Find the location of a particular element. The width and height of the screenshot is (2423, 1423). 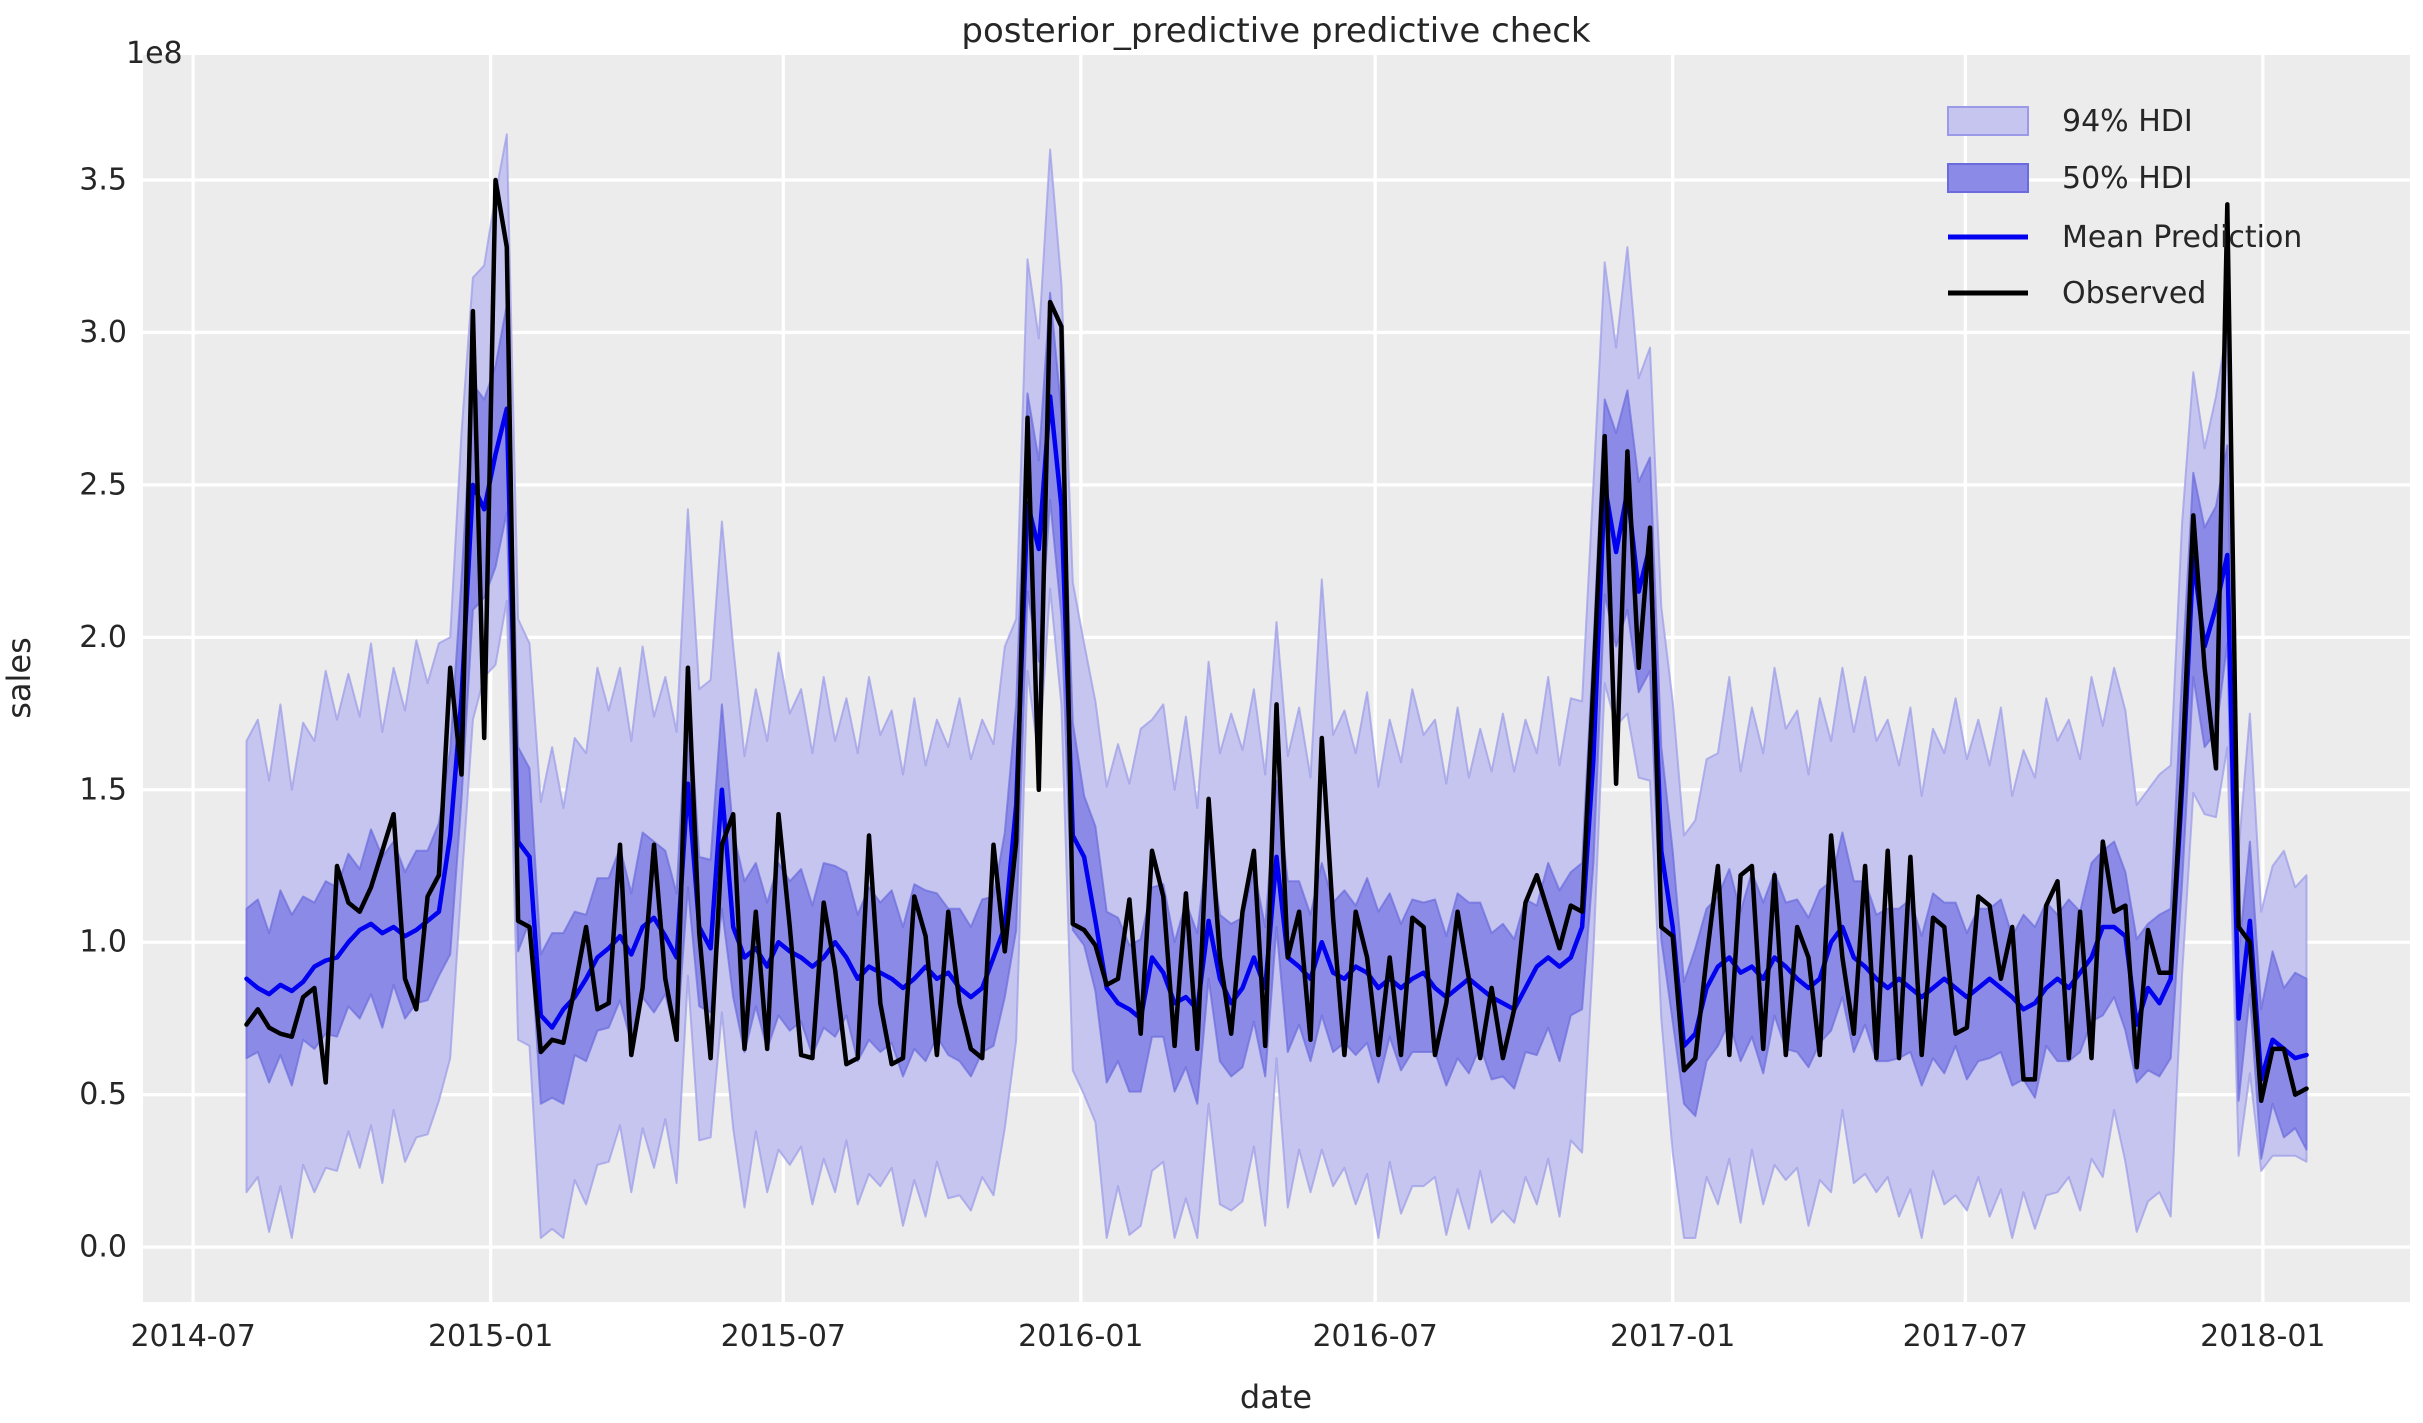

legend-94-hdi-label: 94% HDI is located at coordinates (2127, 121).